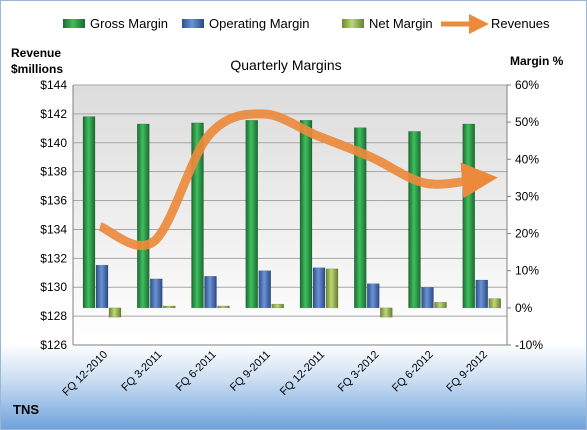 The width and height of the screenshot is (587, 430). What do you see at coordinates (53, 345) in the screenshot?
I see `y-left-tick-label: $126` at bounding box center [53, 345].